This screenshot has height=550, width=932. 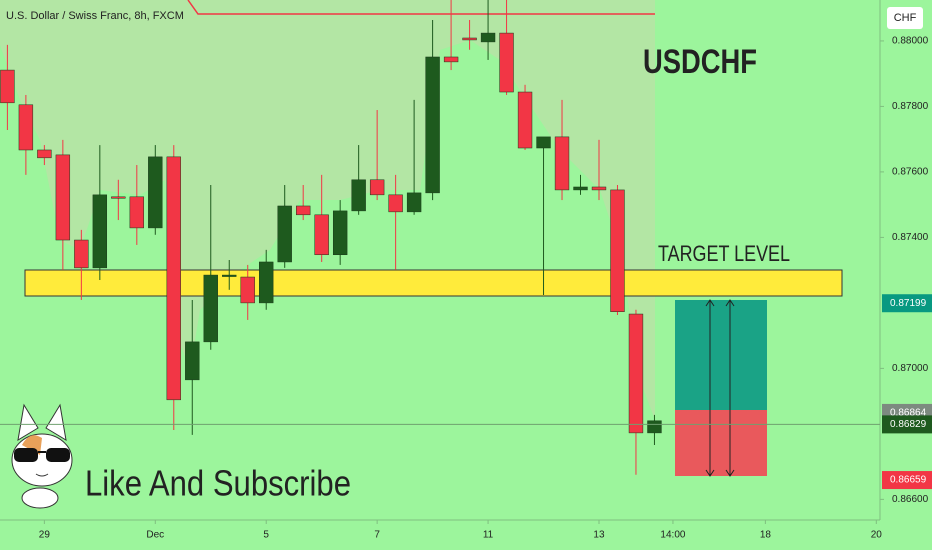 I want to click on y-tick-label: 0.87000, so click(x=910, y=368).